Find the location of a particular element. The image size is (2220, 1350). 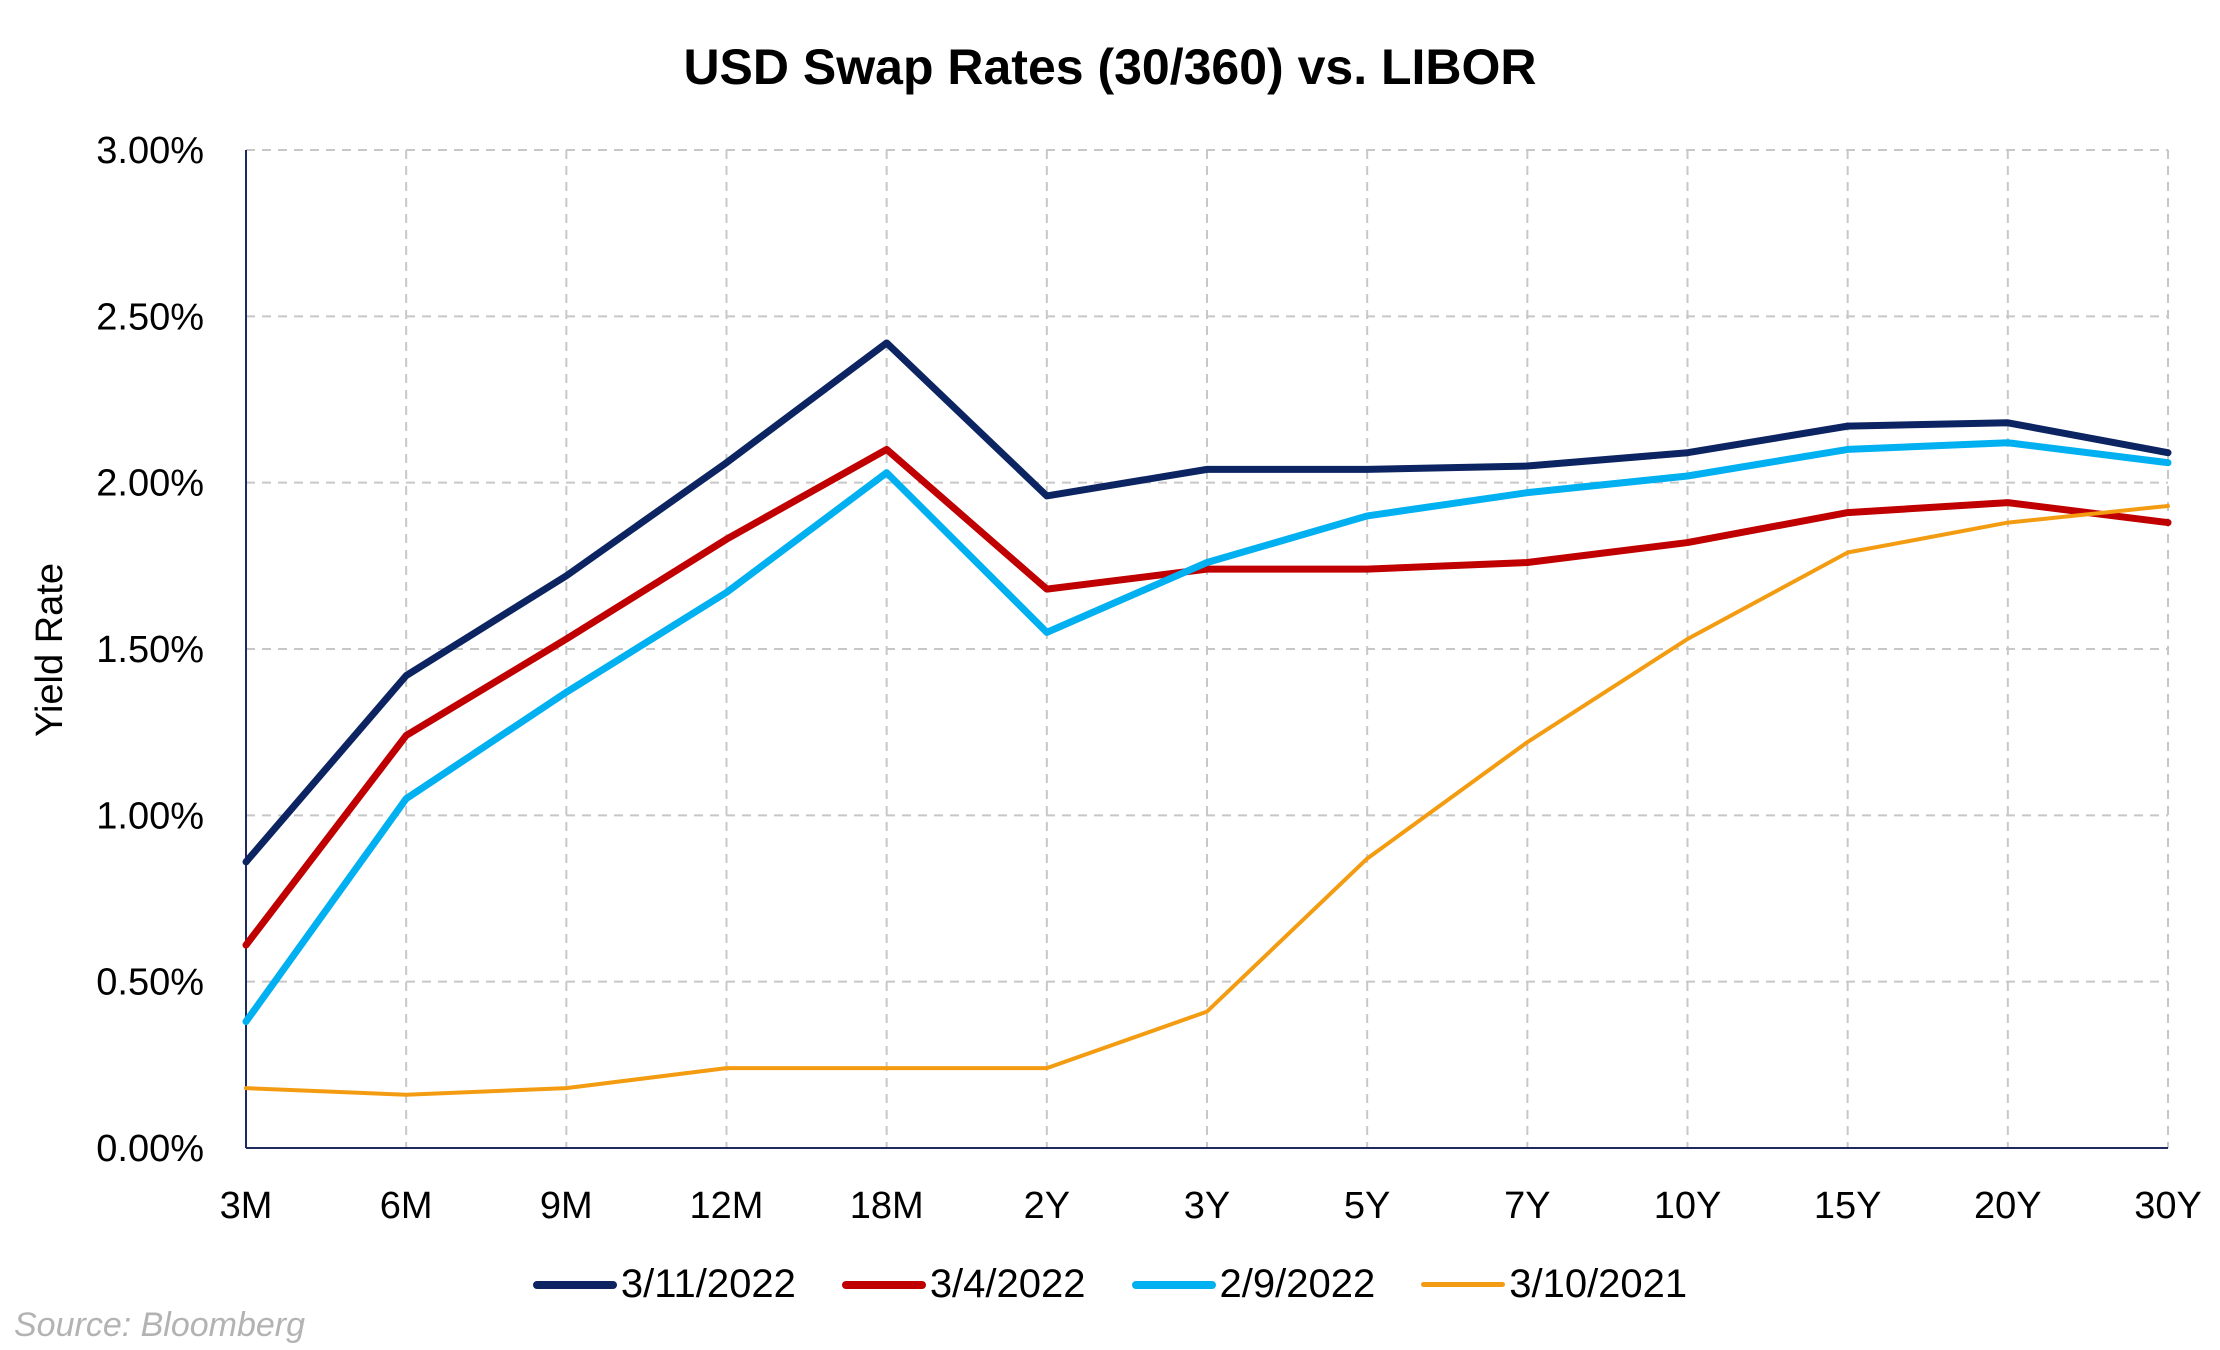

x-tick-label: 20Y is located at coordinates (2008, 1206).